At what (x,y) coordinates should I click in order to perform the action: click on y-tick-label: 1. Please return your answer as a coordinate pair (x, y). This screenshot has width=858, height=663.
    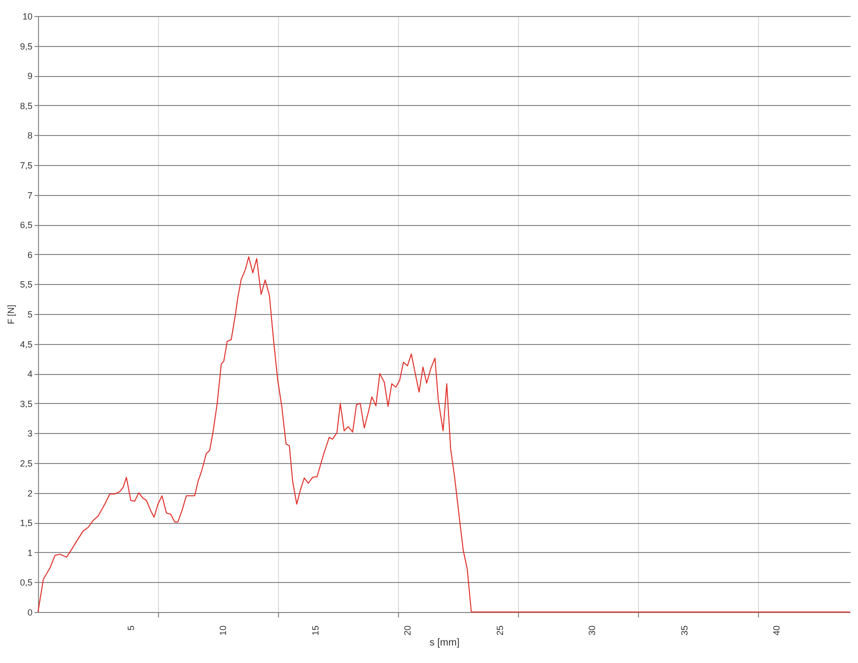
    Looking at the image, I should click on (29, 553).